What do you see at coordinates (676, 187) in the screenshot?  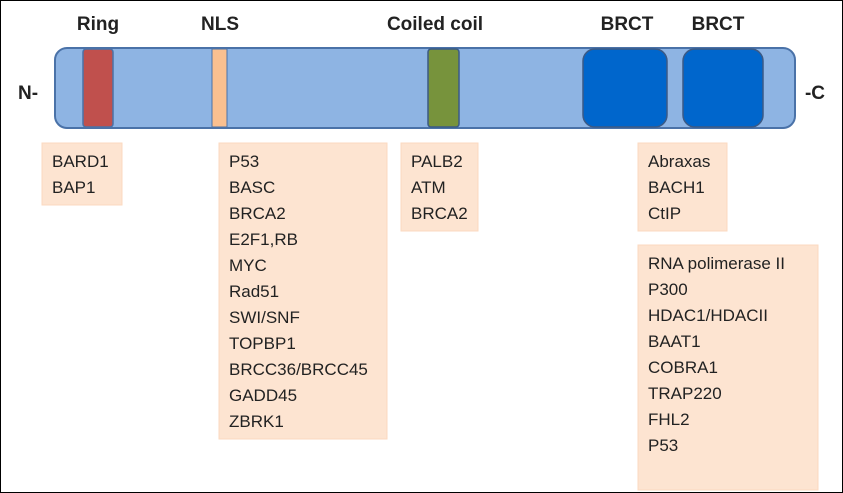 I see `interactor: BACH1` at bounding box center [676, 187].